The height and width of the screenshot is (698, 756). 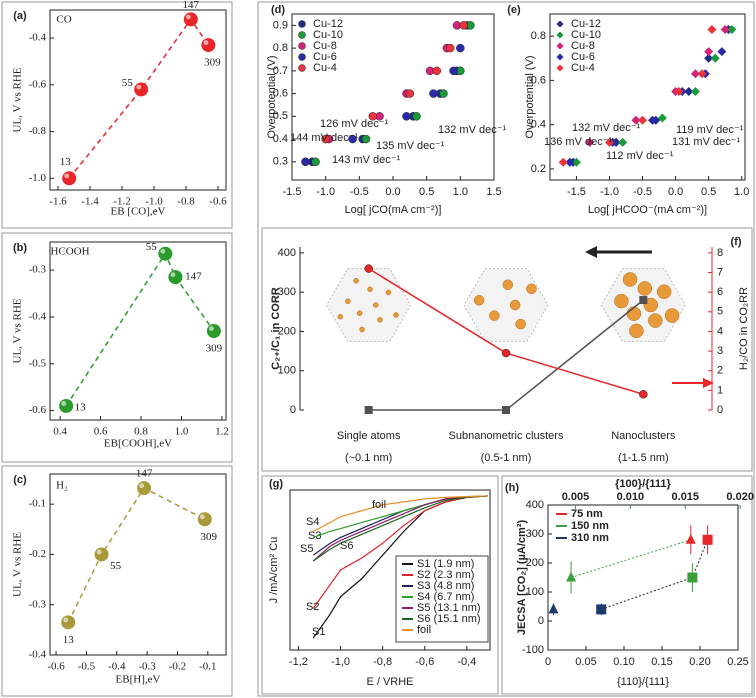 What do you see at coordinates (643, 436) in the screenshot?
I see `category-label: Nanoclusters` at bounding box center [643, 436].